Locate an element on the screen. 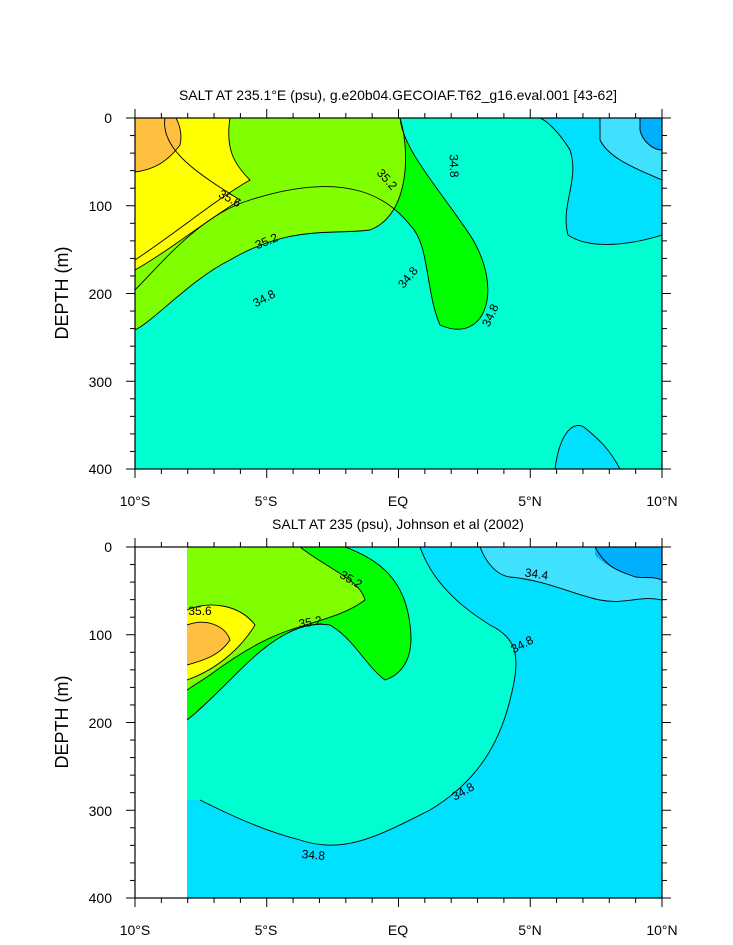 The height and width of the screenshot is (945, 733). p1-ytick: 100 is located at coordinates (101, 206).